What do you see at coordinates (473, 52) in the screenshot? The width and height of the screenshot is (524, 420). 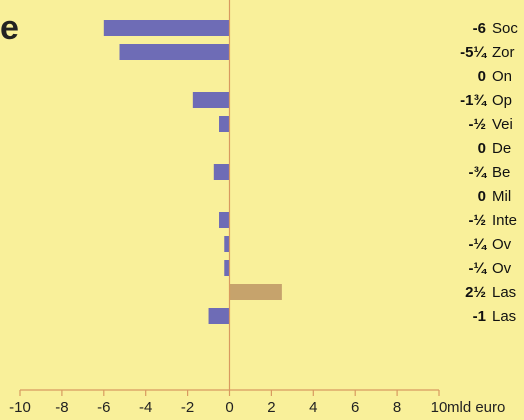 I see `value-label-1: -5¼` at bounding box center [473, 52].